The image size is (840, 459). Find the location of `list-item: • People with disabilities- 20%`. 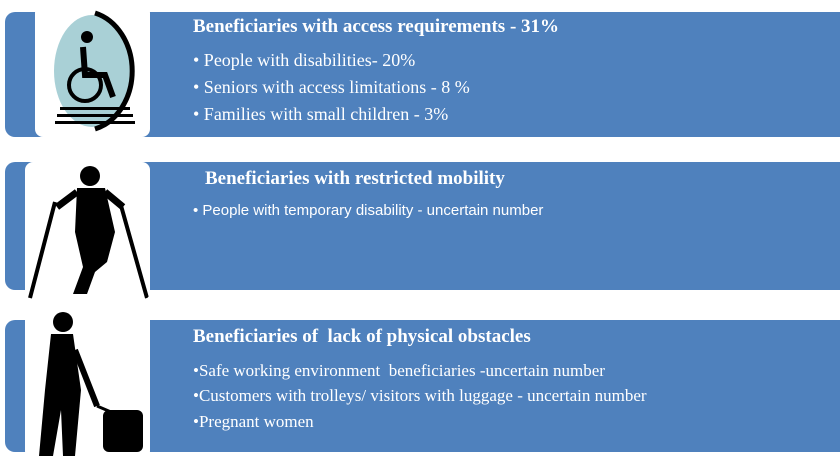

list-item: • People with disabilities- 20% is located at coordinates (304, 60).